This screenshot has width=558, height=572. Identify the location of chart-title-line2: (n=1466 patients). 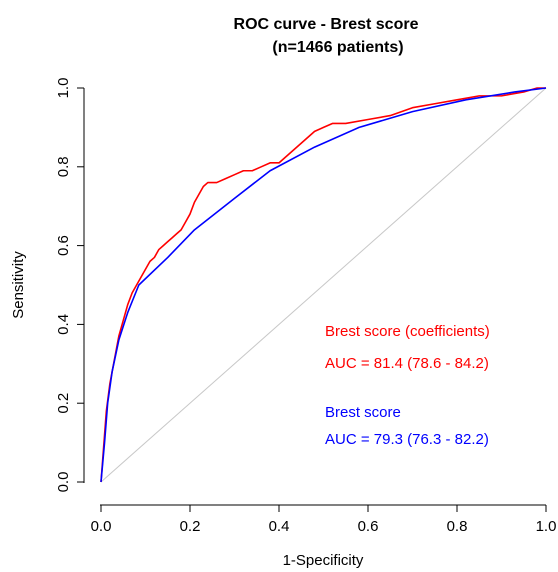
(337, 47).